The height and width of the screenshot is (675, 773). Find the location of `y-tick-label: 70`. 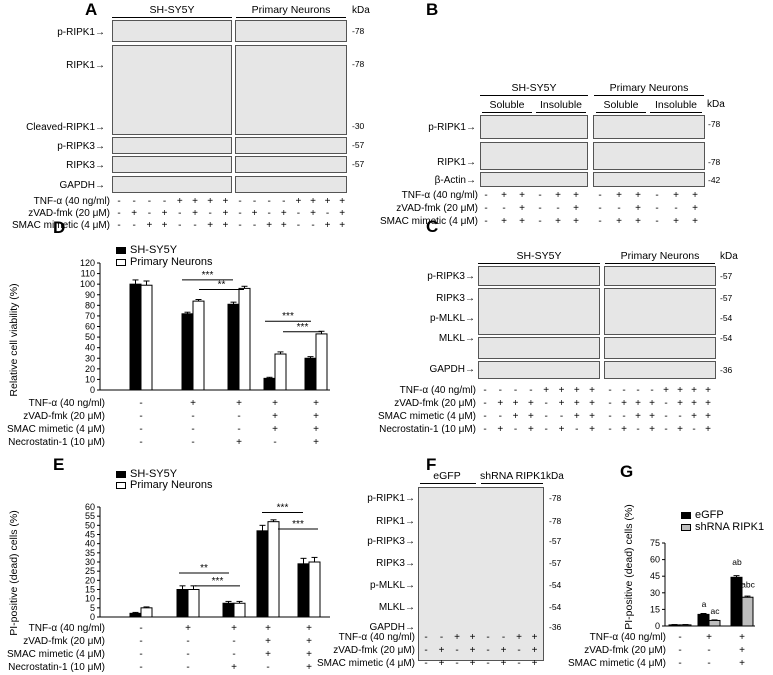

y-tick-label: 70 is located at coordinates (90, 316).